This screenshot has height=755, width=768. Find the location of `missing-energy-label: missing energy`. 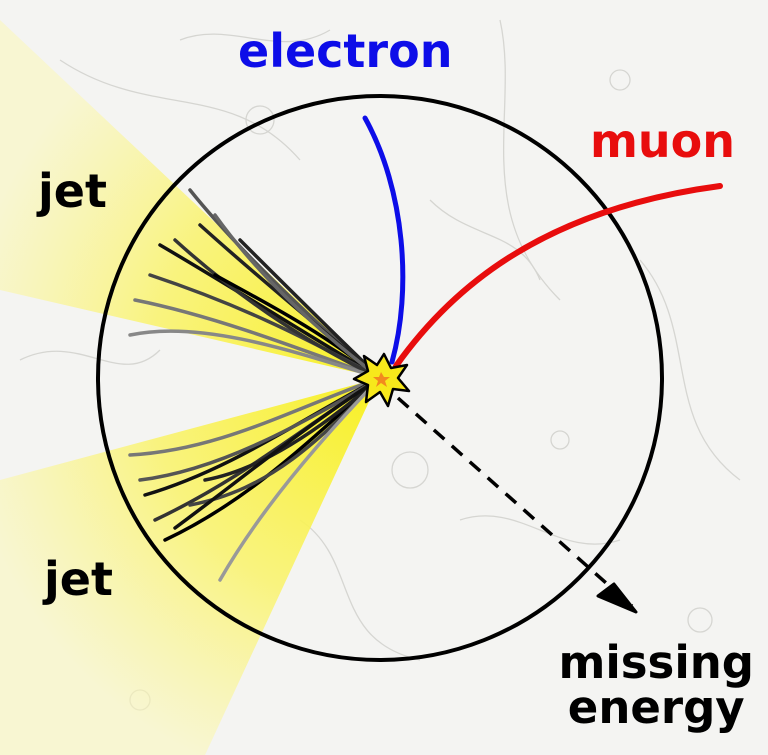

missing-energy-label: missing energy is located at coordinates (656, 685).